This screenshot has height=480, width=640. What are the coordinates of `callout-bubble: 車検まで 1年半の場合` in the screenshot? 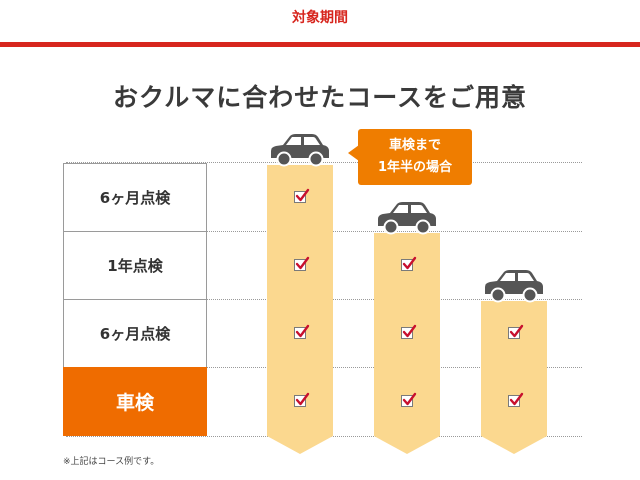 It's located at (410, 157).